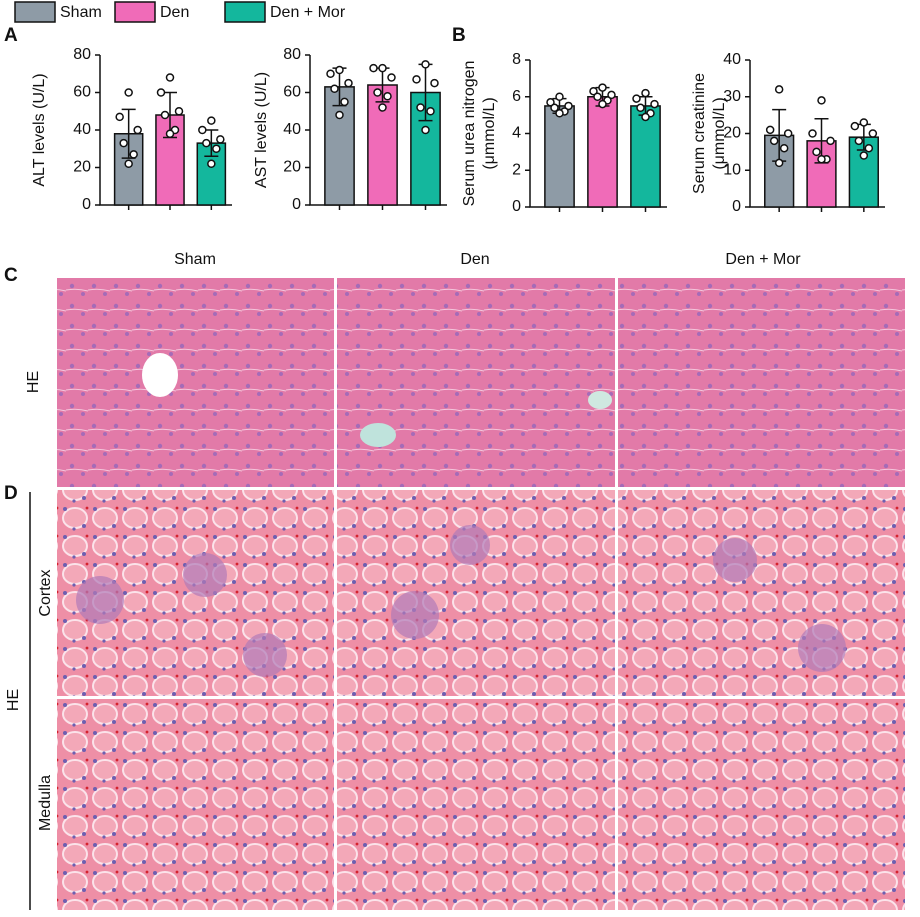 The height and width of the screenshot is (917, 920). I want to click on legend-label: Sham, so click(81, 12).